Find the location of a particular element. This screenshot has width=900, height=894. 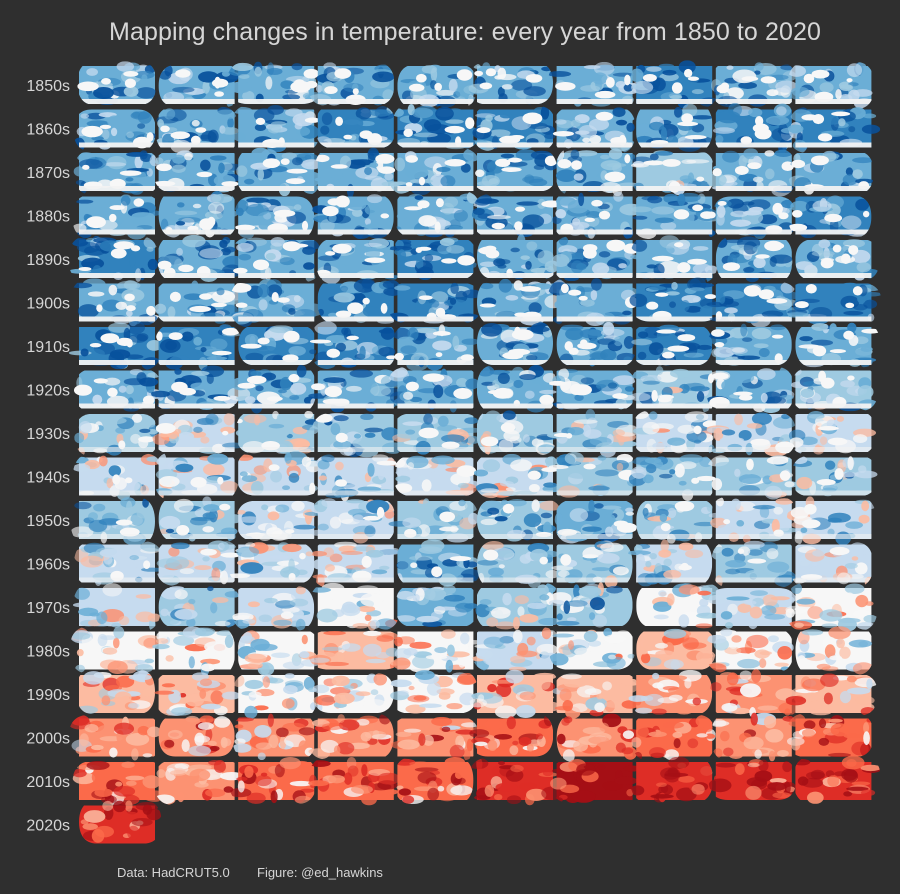

data-source-note: Data: HadCRUT5.0 is located at coordinates (173, 872).